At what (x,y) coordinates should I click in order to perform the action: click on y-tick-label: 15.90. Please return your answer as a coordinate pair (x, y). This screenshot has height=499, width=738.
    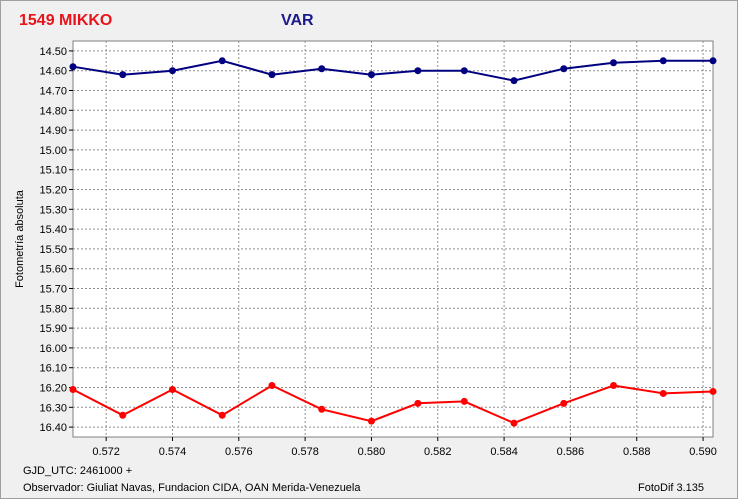
    Looking at the image, I should click on (53, 329).